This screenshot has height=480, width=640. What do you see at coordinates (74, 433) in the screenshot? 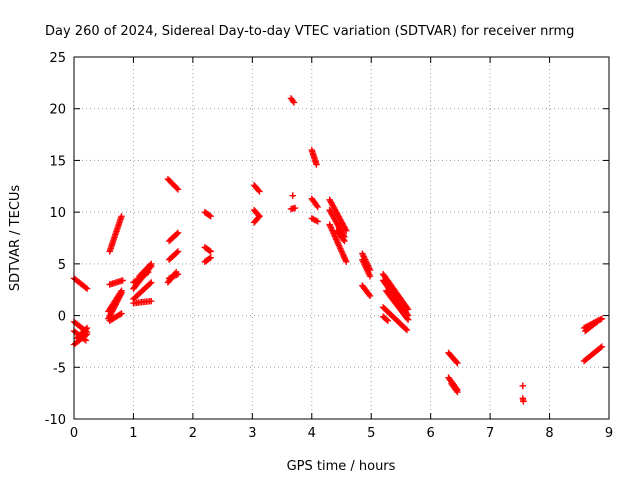
I see `x-tick-label: 0` at bounding box center [74, 433].